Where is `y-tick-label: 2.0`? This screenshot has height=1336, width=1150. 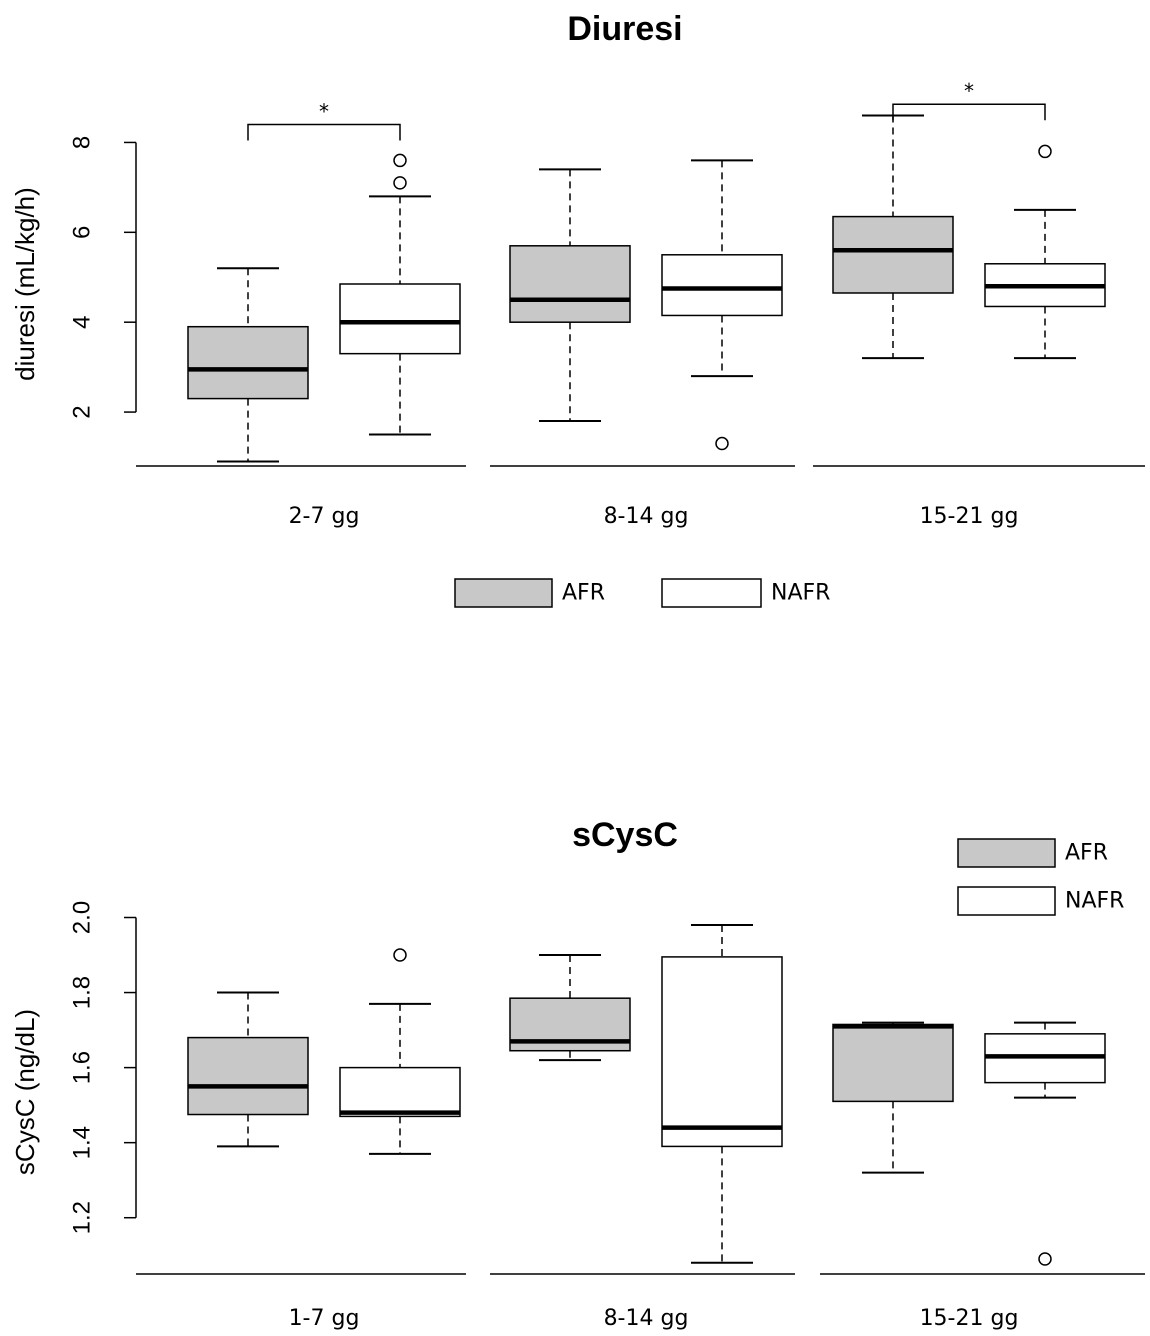
y-tick-label: 2.0 is located at coordinates (82, 917).